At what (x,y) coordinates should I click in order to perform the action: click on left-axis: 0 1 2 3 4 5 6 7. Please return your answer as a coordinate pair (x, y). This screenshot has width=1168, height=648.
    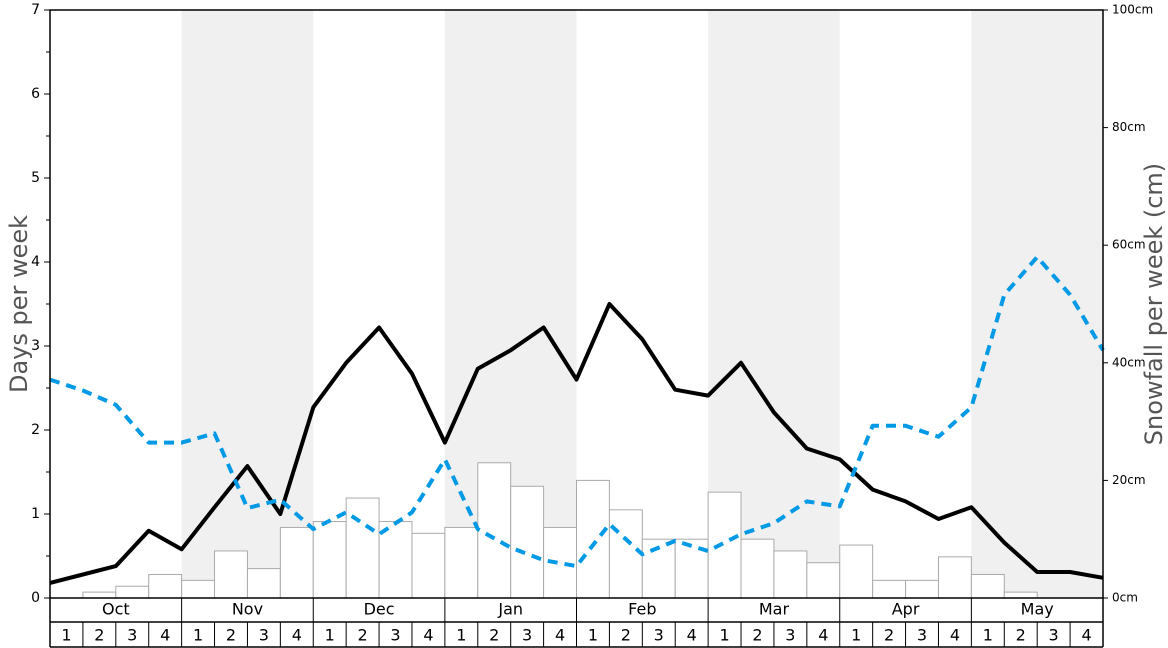
    Looking at the image, I should click on (40, 304).